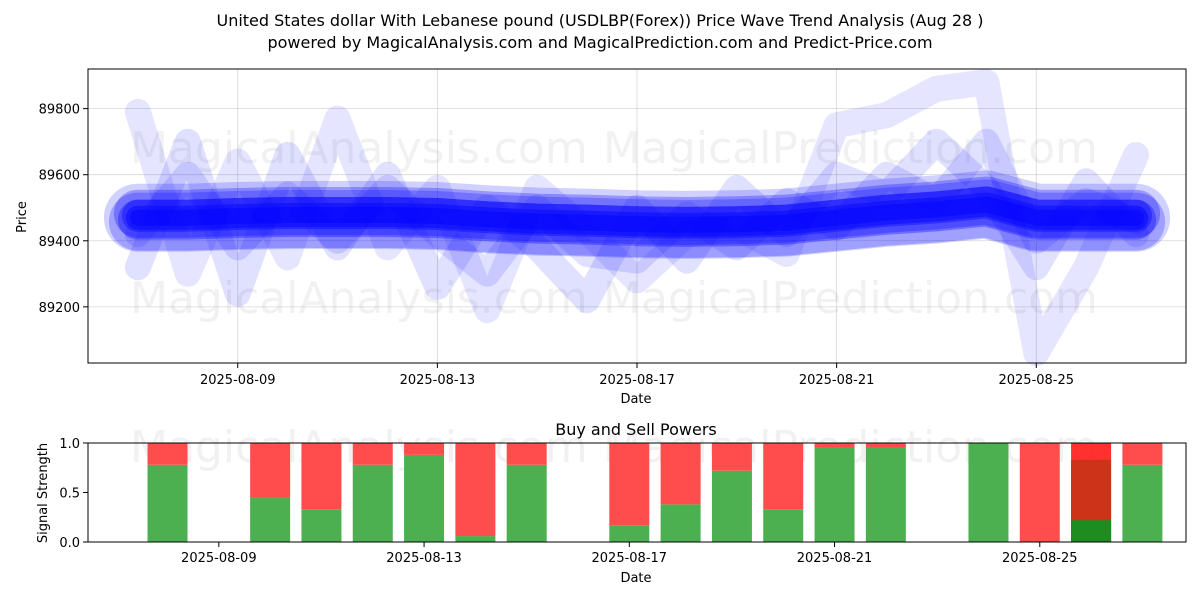  What do you see at coordinates (655, 492) in the screenshot?
I see `powers-bars` at bounding box center [655, 492].